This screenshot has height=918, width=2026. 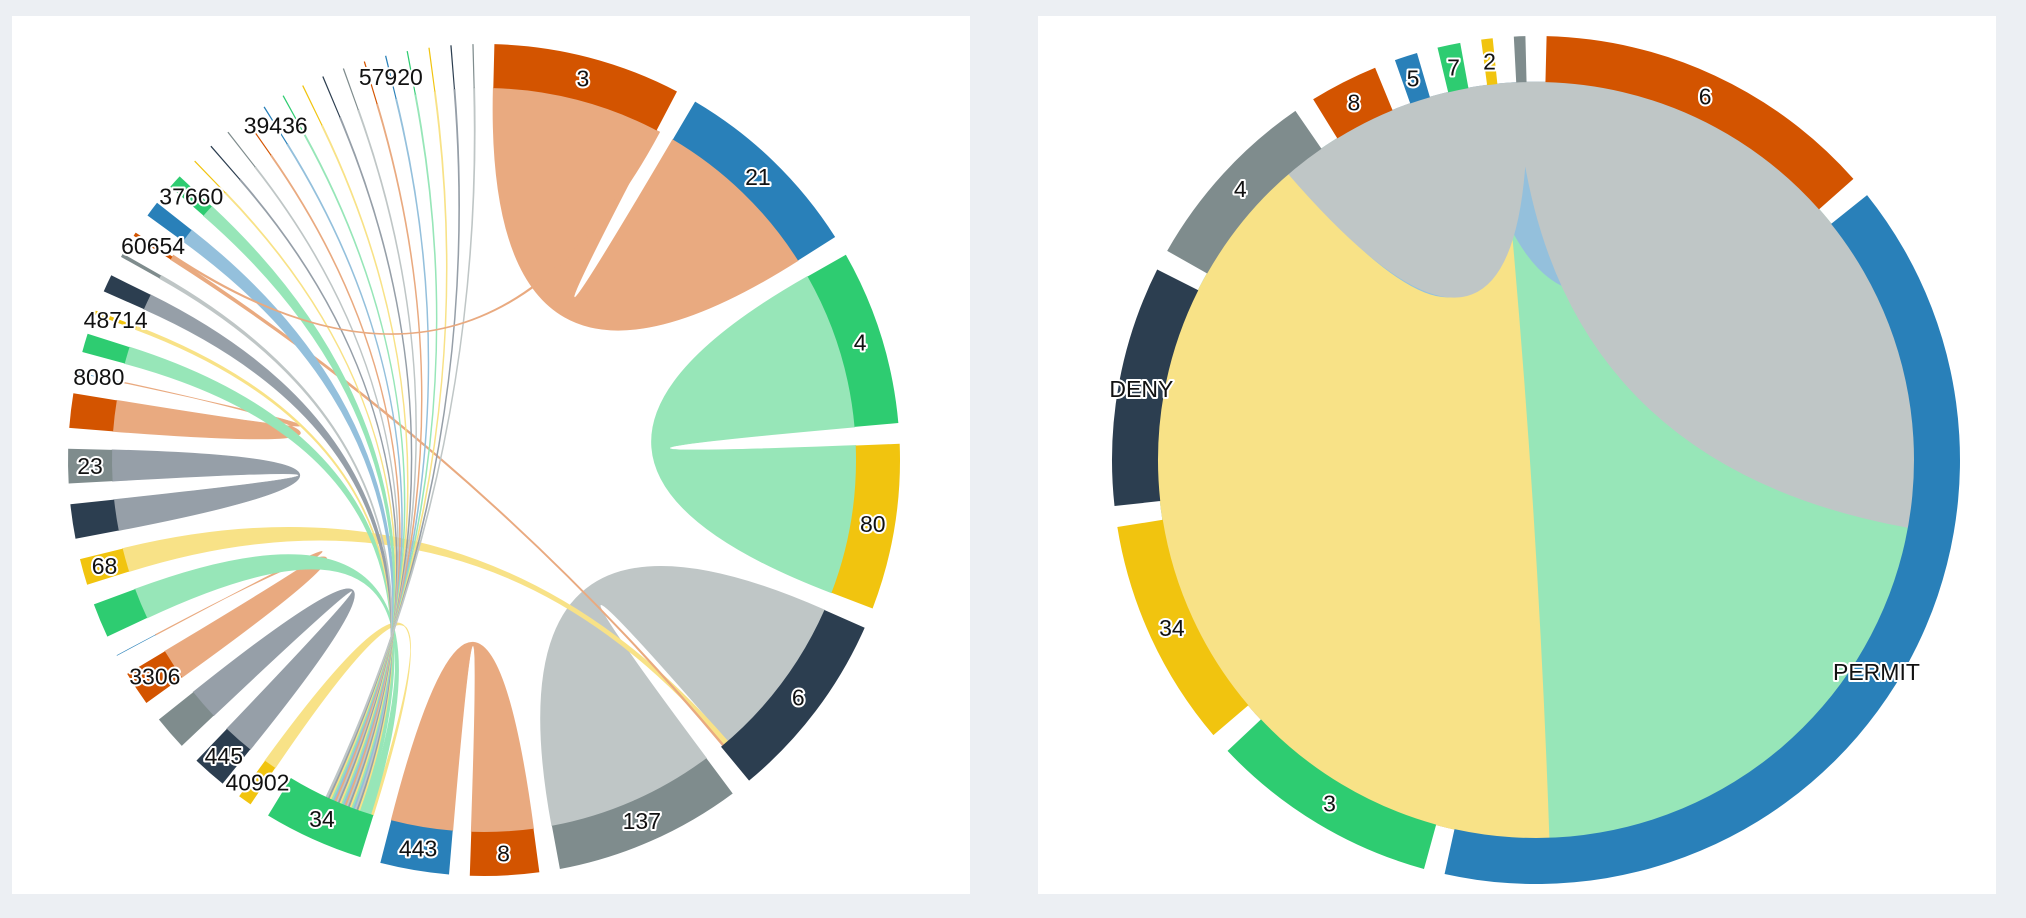 What do you see at coordinates (582, 79) in the screenshot?
I see `group-label-0: 3` at bounding box center [582, 79].